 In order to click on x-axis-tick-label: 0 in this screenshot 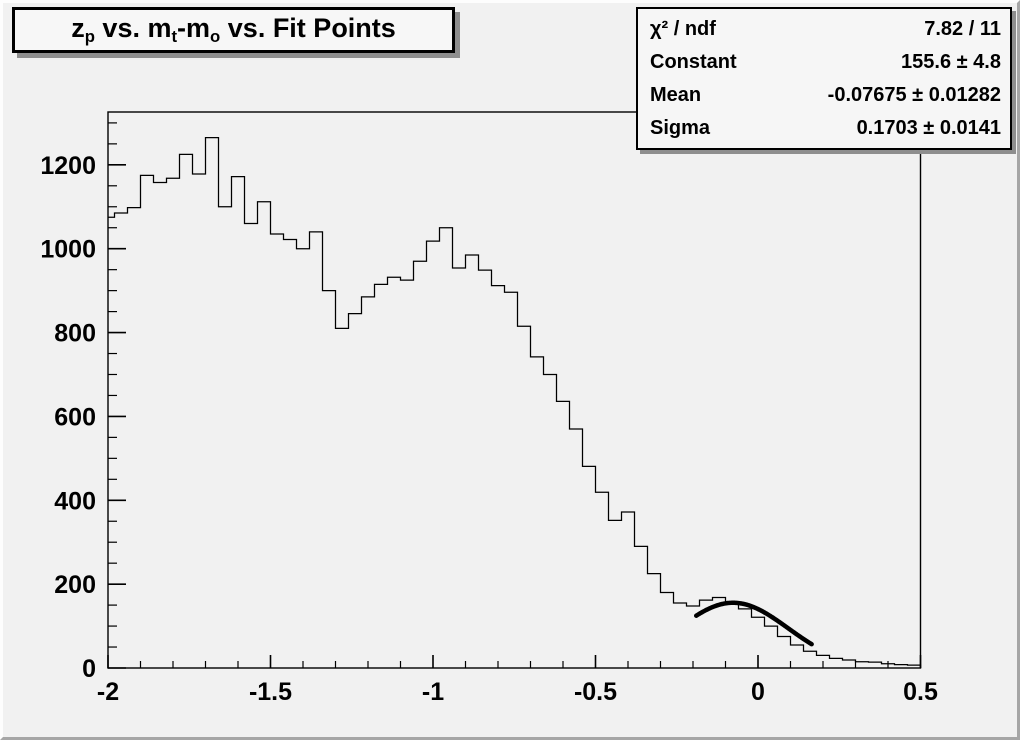, I will do `click(758, 692)`.